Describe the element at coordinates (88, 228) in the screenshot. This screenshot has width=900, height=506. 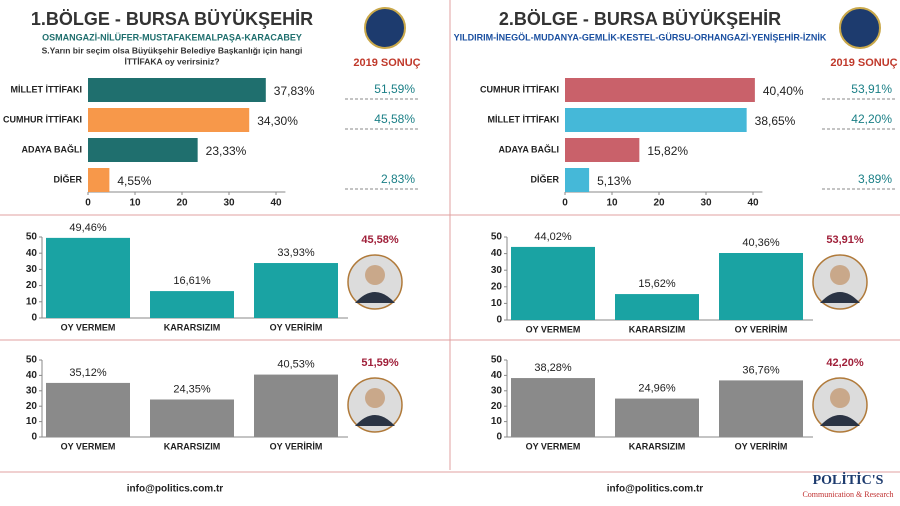
I see `value-label: 49,46%` at that location.